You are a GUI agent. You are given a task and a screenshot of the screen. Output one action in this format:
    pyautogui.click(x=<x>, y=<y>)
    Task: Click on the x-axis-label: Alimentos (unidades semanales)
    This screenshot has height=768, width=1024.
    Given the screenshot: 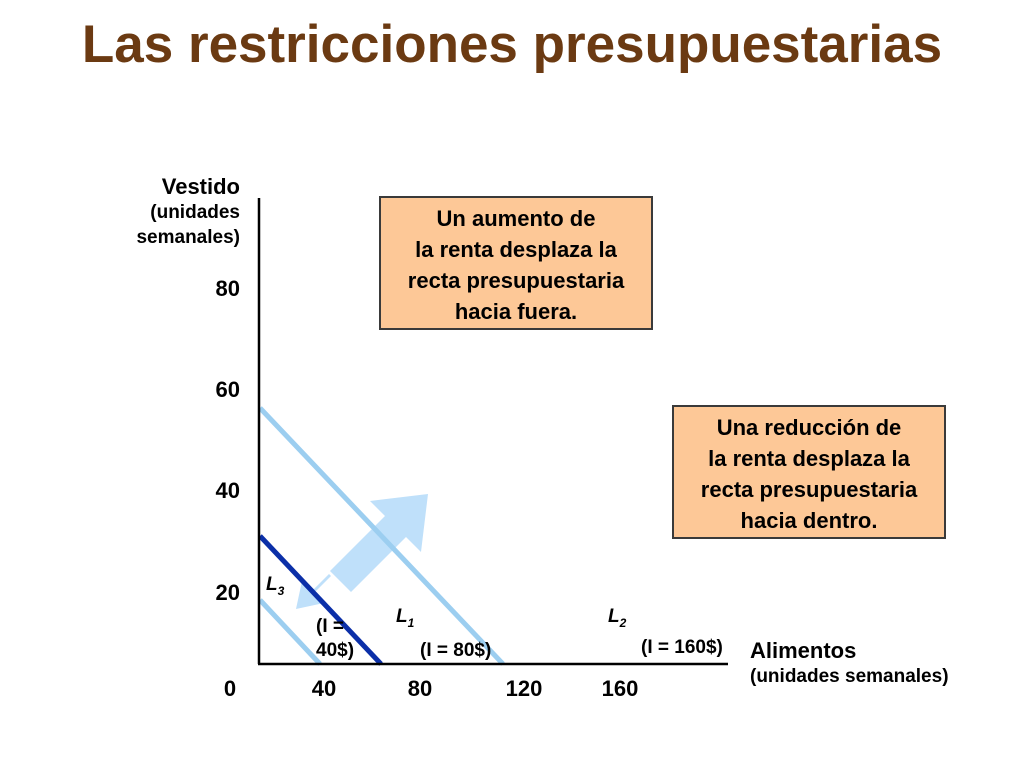 What is the action you would take?
    pyautogui.click(x=880, y=664)
    